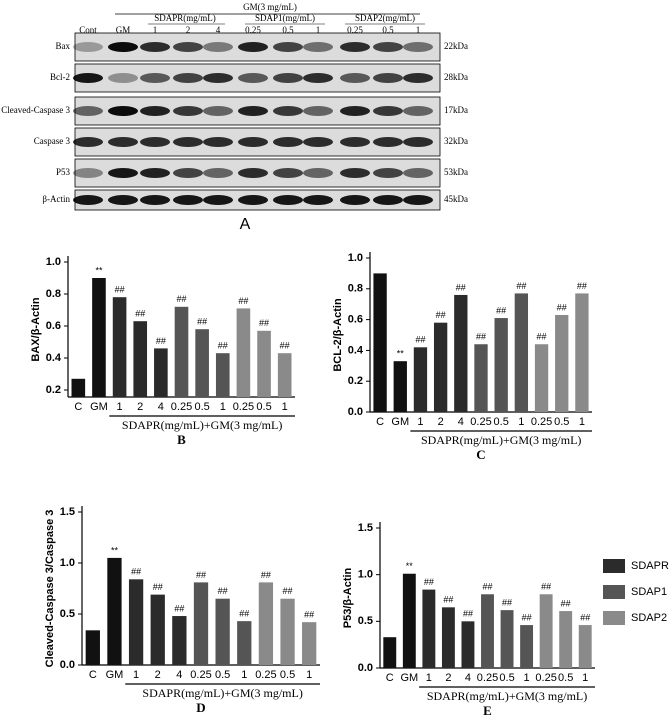 The width and height of the screenshot is (669, 717). Describe the element at coordinates (53, 262) in the screenshot. I see `y-tick-label: 1.0` at that location.